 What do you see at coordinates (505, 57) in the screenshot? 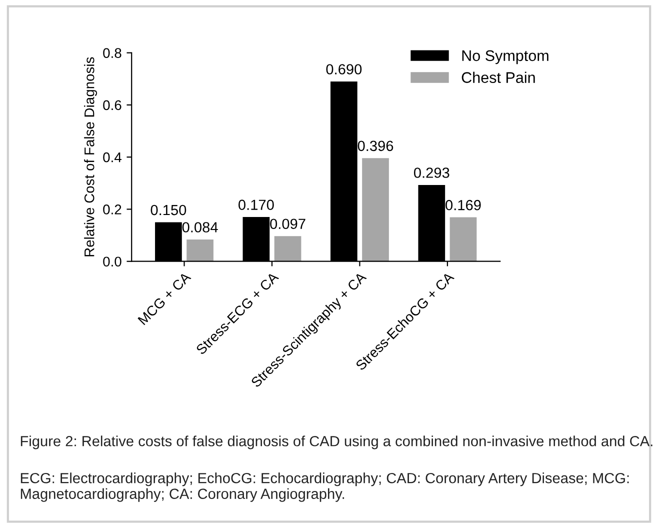
I see `legend-label: No Symptom` at bounding box center [505, 57].